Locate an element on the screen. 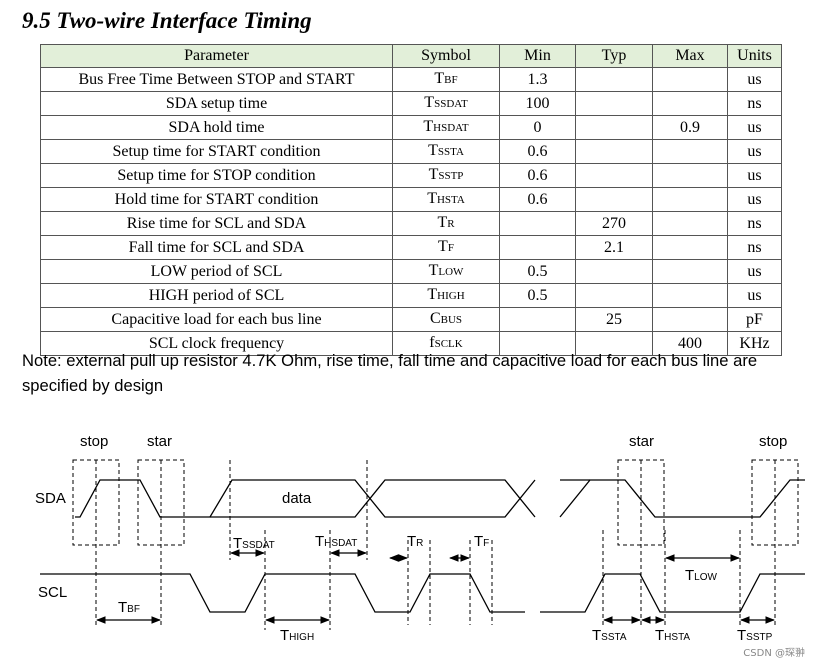  parameter-cell: Hold time for START condition is located at coordinates (216, 199).